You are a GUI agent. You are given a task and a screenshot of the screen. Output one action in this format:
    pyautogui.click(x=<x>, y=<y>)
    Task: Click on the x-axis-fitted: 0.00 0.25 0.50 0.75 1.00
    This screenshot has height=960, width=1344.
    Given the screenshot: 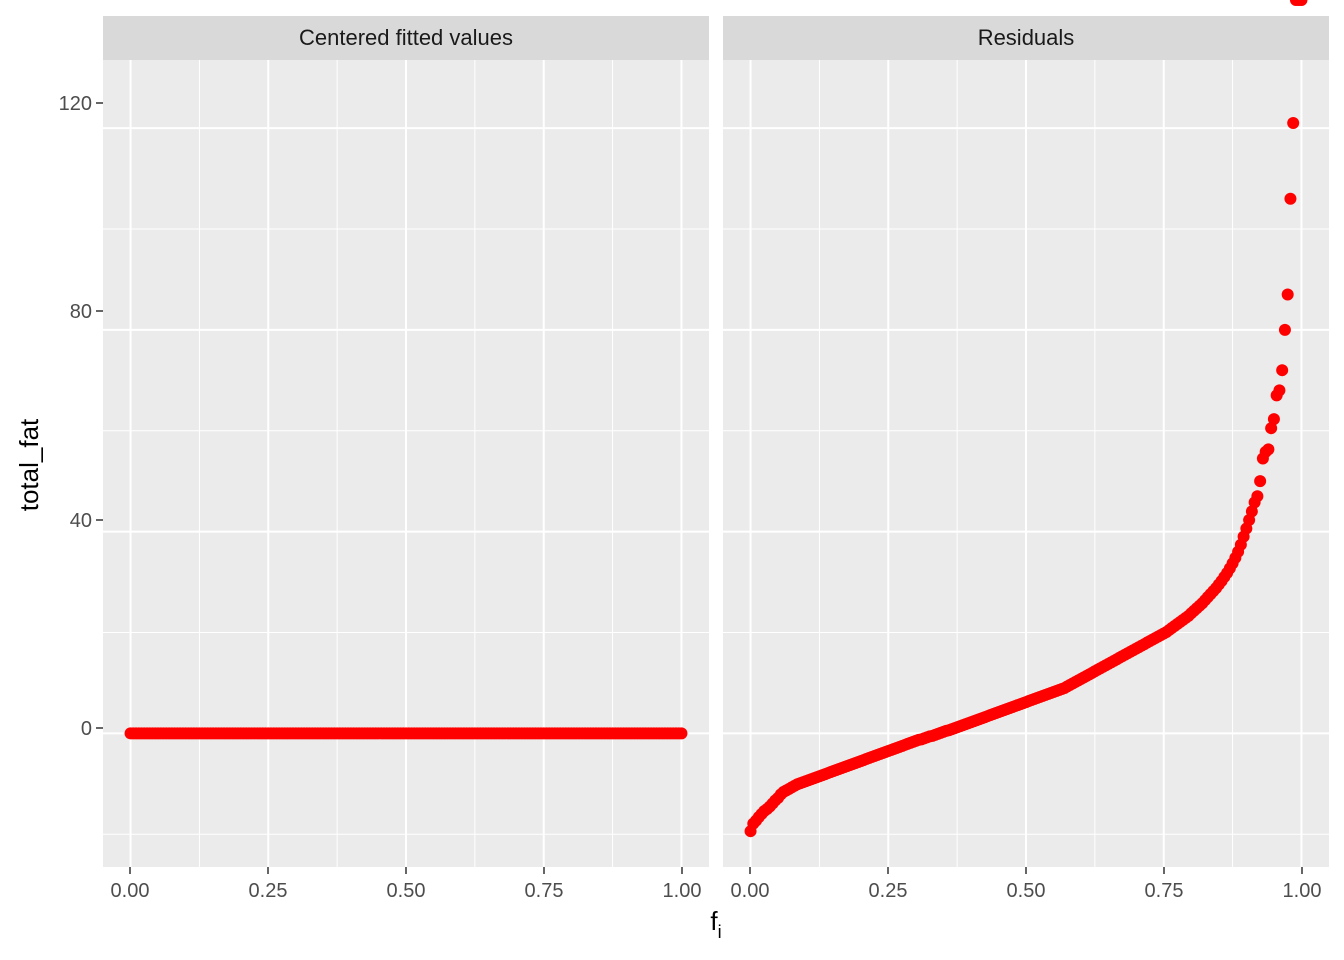 What is the action you would take?
    pyautogui.click(x=406, y=884)
    